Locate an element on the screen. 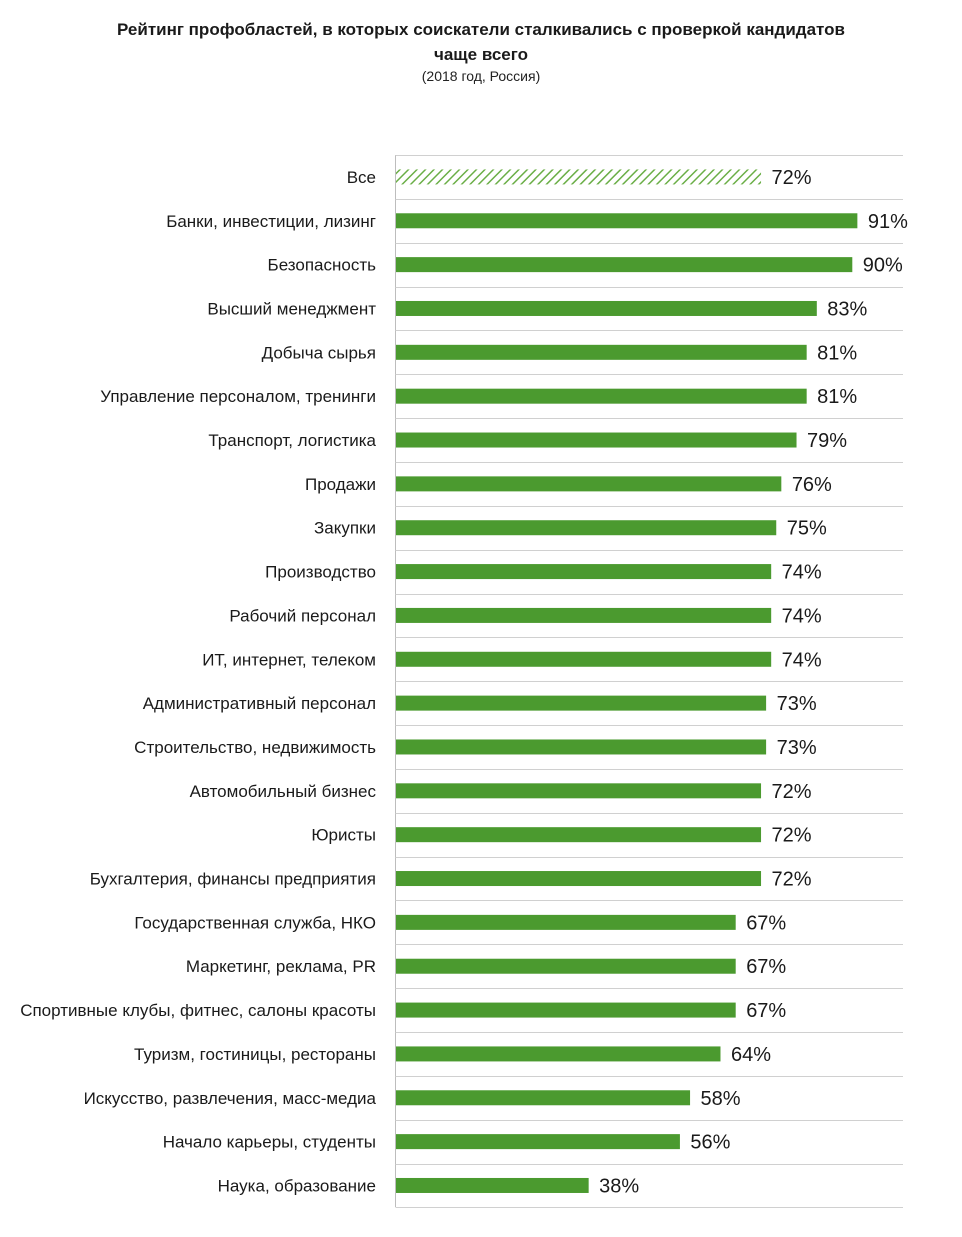 Image resolution: width=962 pixels, height=1237 pixels. category-label: Спортивные клубы, фитнес, салоны красоты is located at coordinates (198, 1010).